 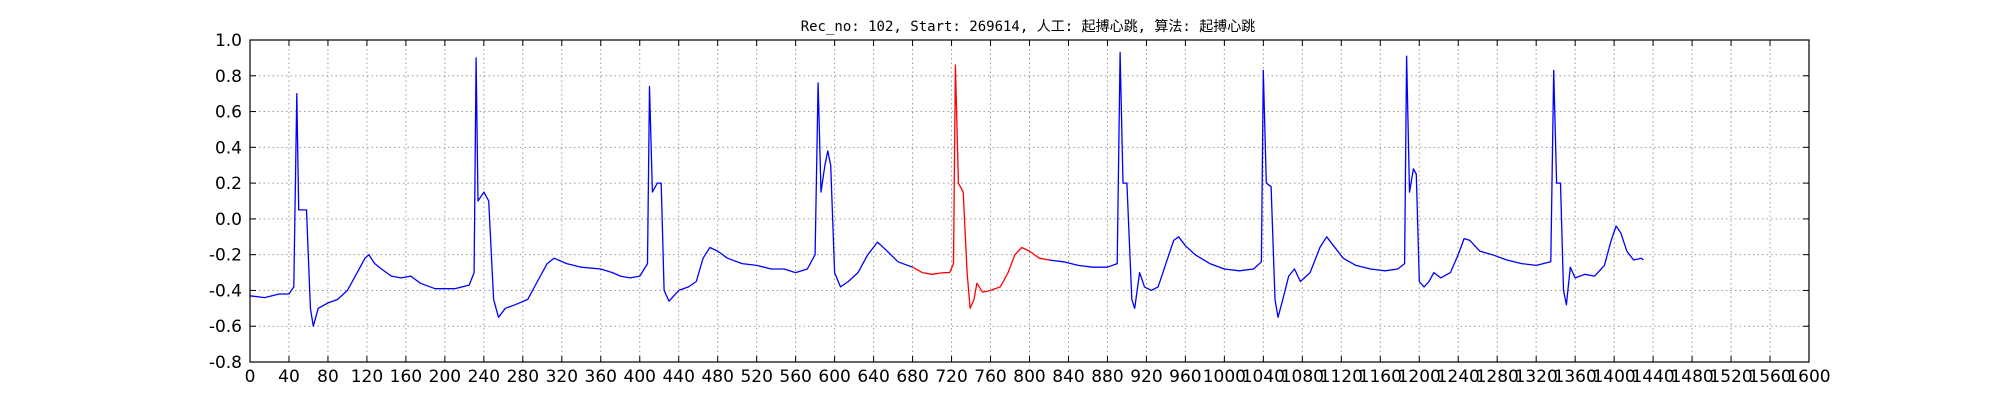 What do you see at coordinates (1146, 377) in the screenshot?
I see `x-tick-label: 920` at bounding box center [1146, 377].